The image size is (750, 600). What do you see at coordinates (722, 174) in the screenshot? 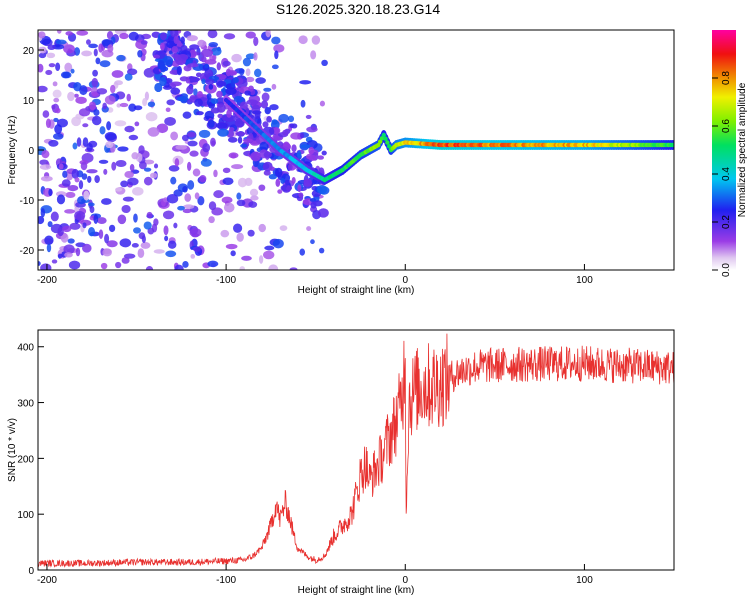
I see `colorbar-ticks: 0.0 0.2 0.4 0.6 0.8` at bounding box center [722, 174].